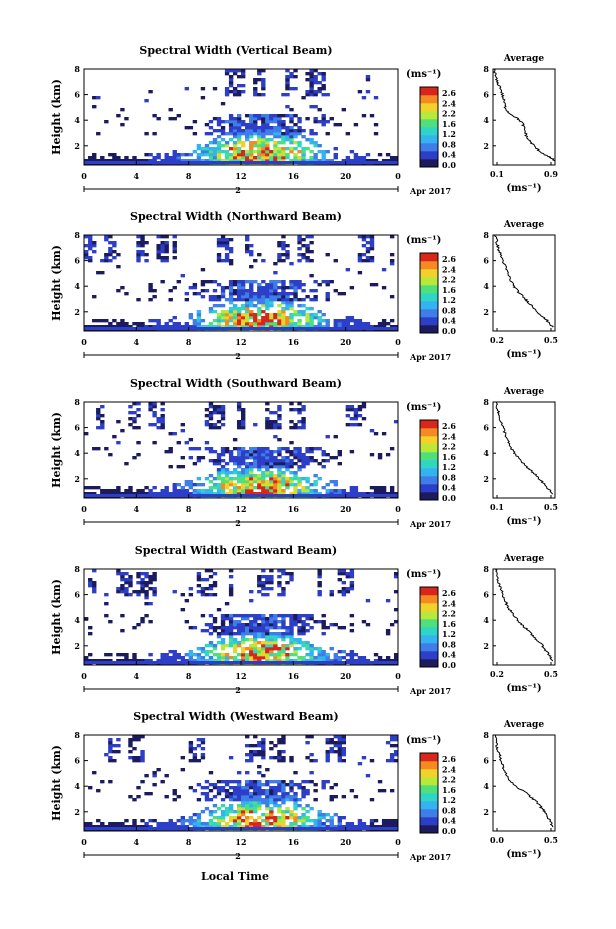 This screenshot has width=616, height=929. I want to click on profile-x-tick-label: 0.5, so click(551, 674).